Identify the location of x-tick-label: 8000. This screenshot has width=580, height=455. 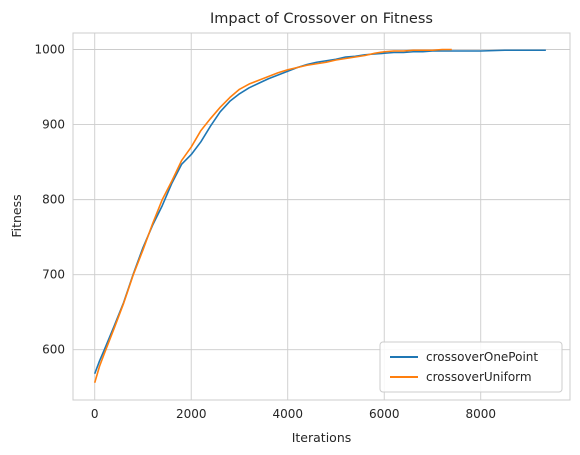
(480, 414).